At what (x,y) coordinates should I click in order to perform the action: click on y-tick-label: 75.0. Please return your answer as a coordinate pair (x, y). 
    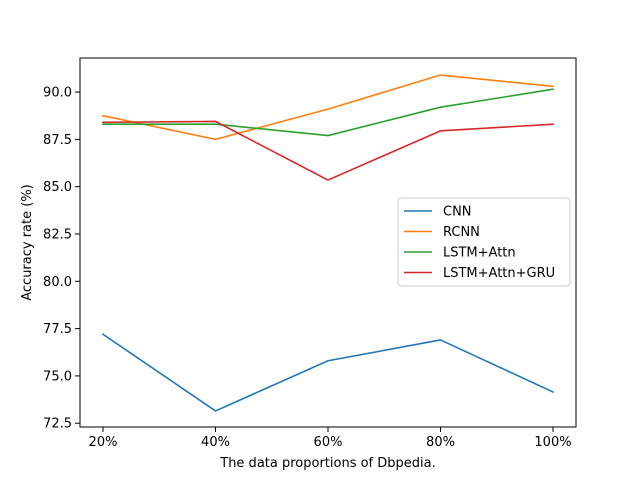
    Looking at the image, I should click on (57, 376).